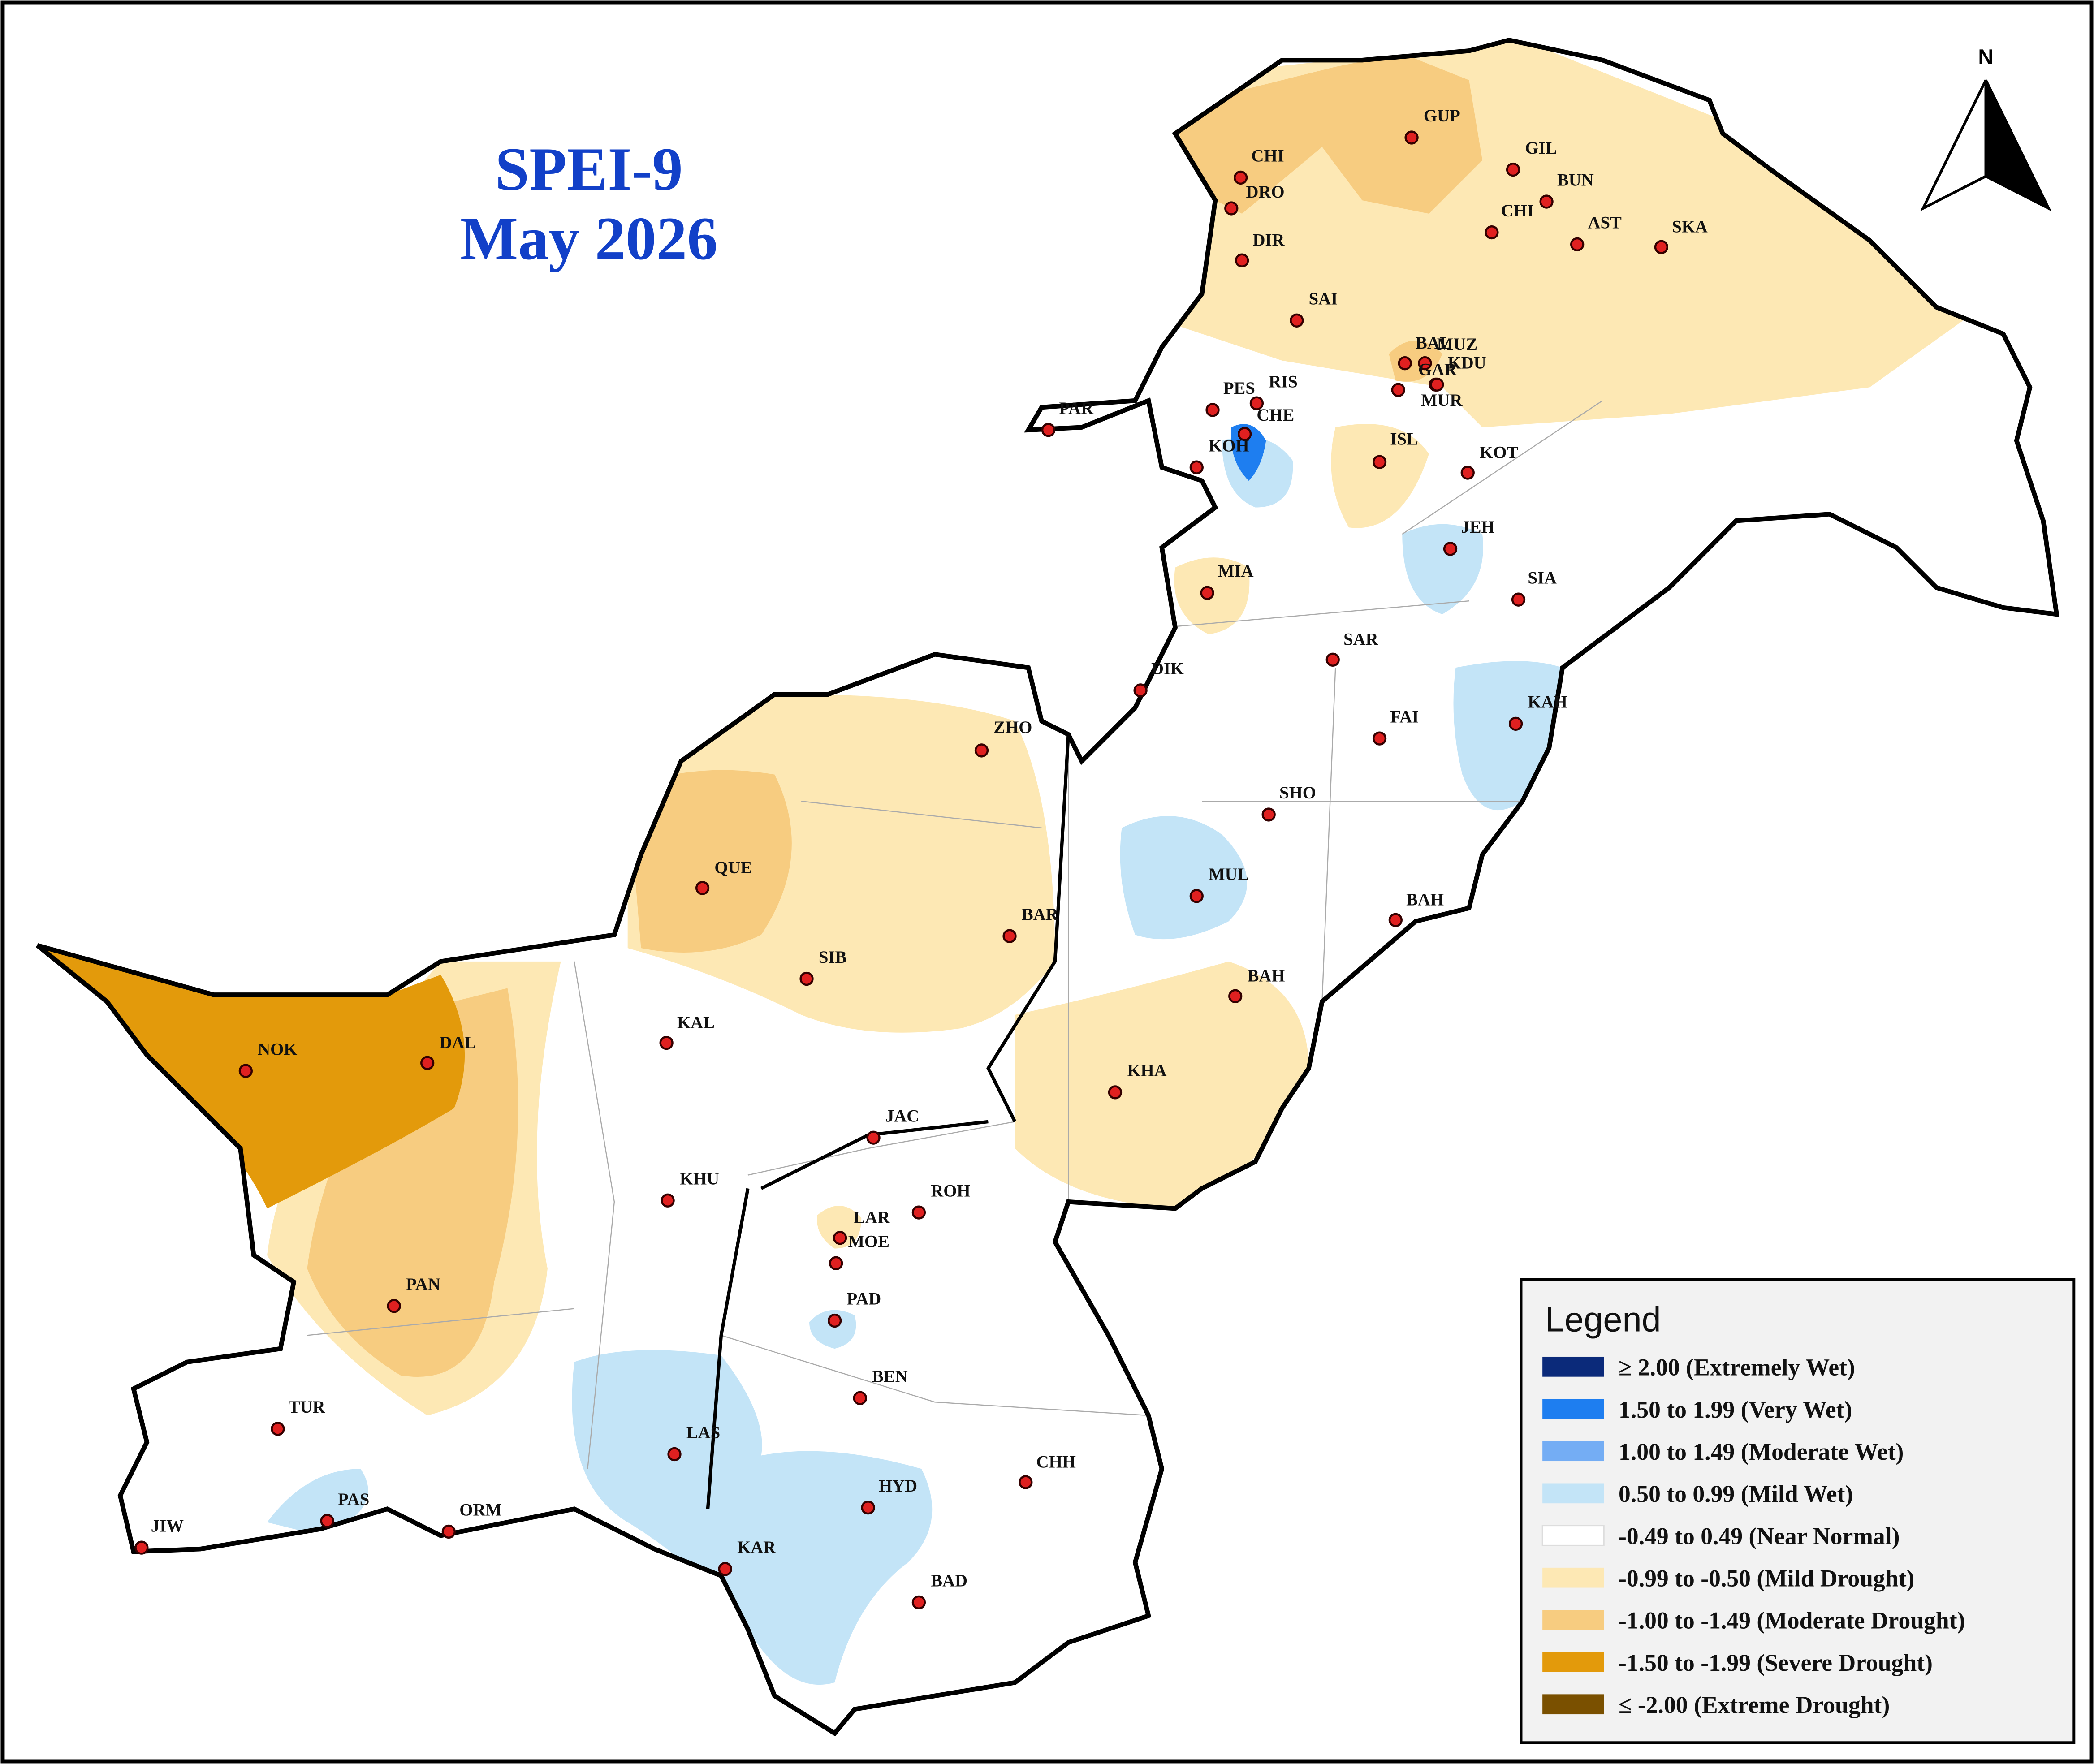 This screenshot has width=2094, height=1764. Describe the element at coordinates (756, 1547) in the screenshot. I see `station-label: KAR` at that location.